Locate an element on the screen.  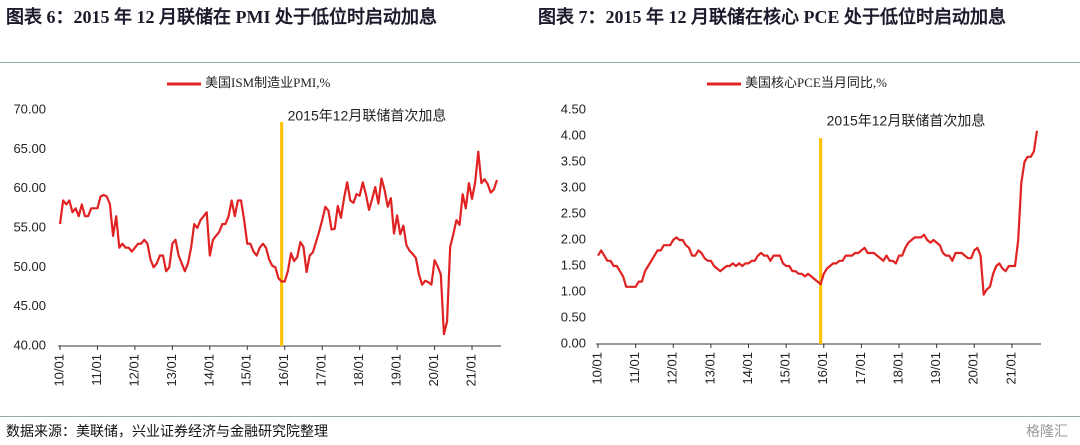
y-tick-label: 3.50 is located at coordinates (573, 160).